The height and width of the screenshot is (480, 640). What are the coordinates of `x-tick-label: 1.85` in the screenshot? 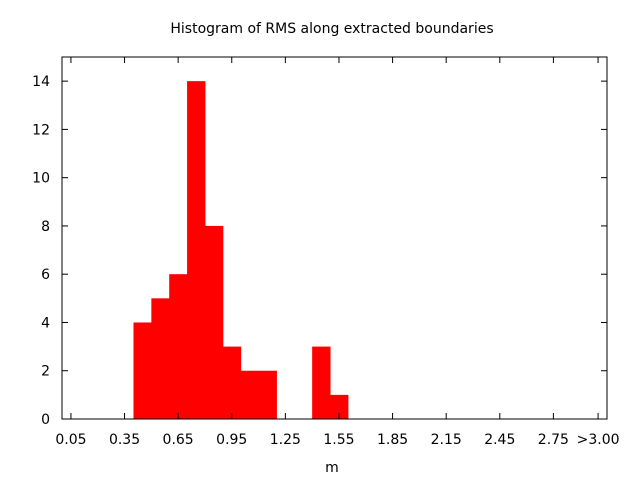 It's located at (392, 440).